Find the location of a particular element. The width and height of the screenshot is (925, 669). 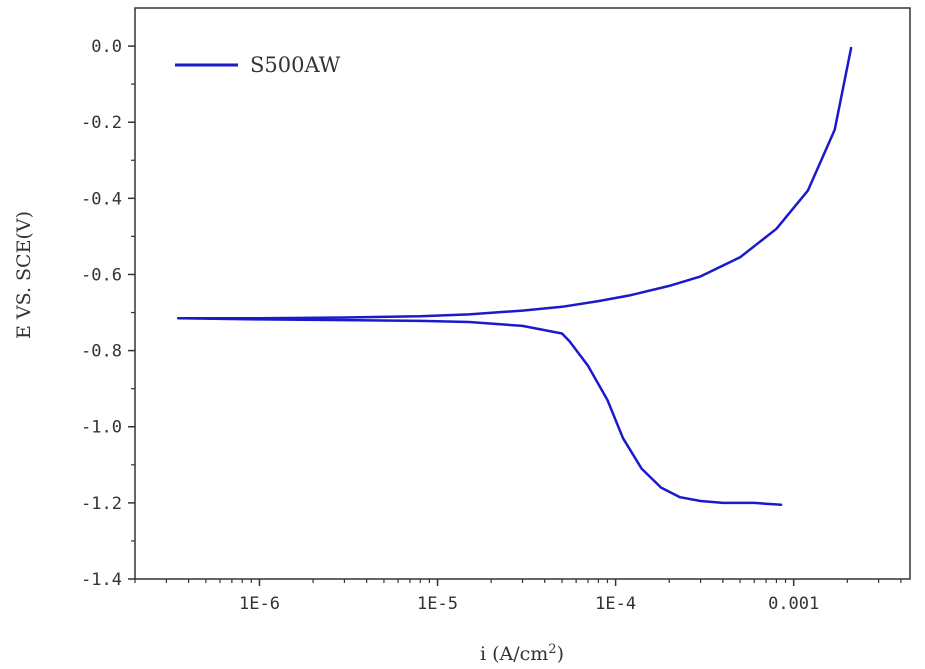

x-tick-label: 1E-4 is located at coordinates (615, 604).